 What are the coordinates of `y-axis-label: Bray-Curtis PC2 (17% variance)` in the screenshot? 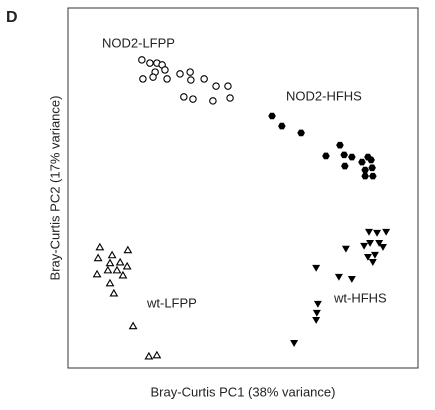 It's located at (54, 188).